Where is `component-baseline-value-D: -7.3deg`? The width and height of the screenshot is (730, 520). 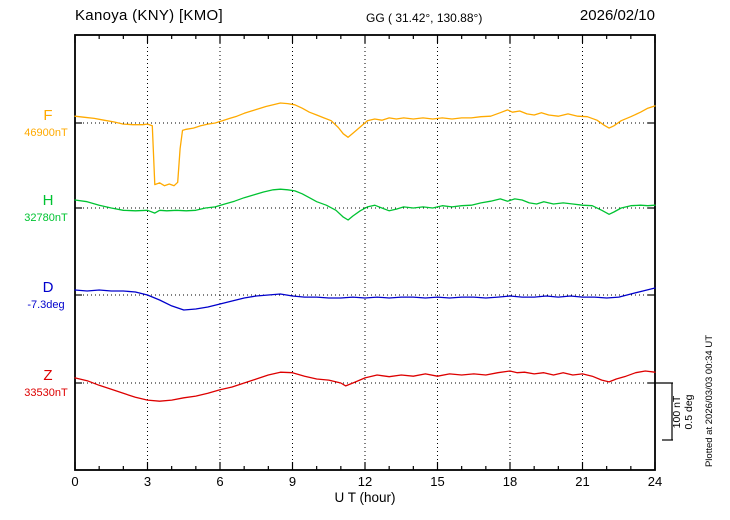 component-baseline-value-D: -7.3deg is located at coordinates (46, 305).